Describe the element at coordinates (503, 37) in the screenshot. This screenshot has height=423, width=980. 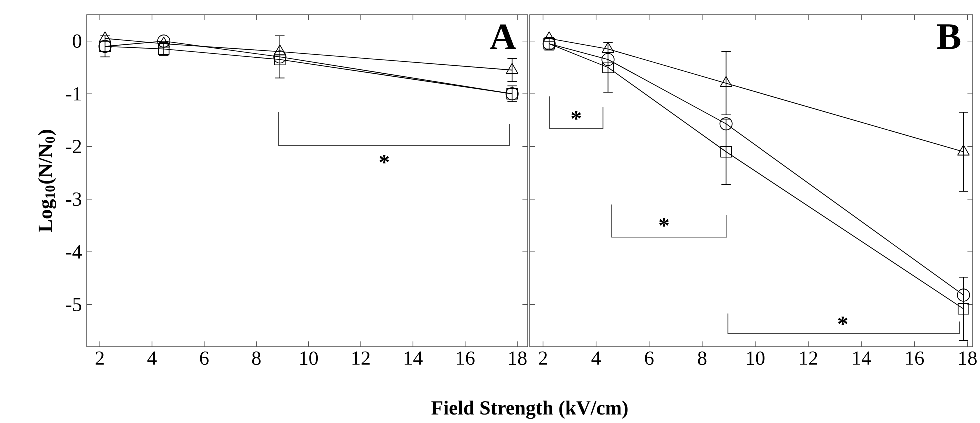
I see `annotation: A` at that location.